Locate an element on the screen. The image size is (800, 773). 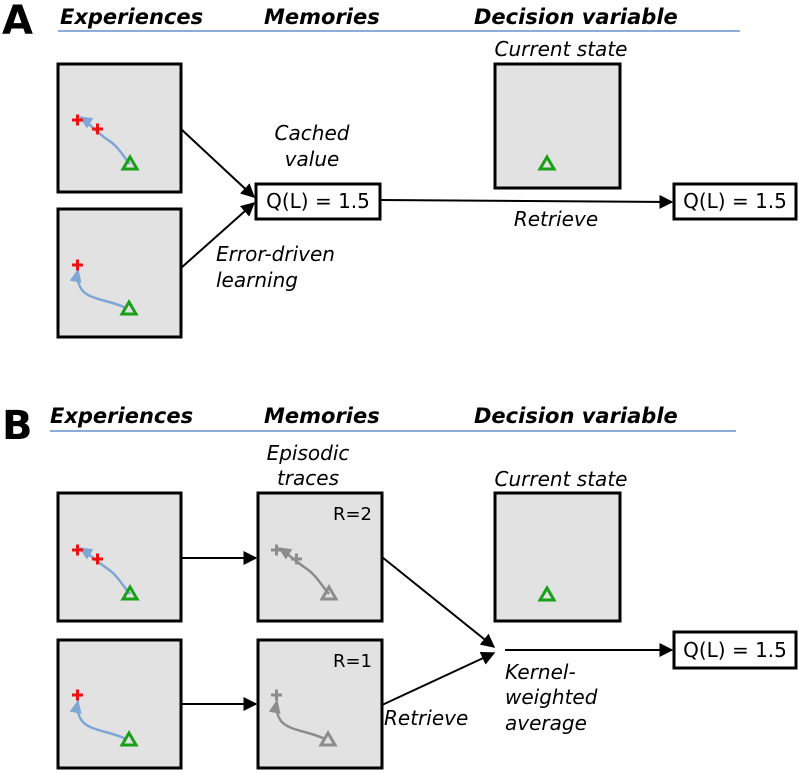
panel-a-header-experiences: Experiences is located at coordinates (131, 17).